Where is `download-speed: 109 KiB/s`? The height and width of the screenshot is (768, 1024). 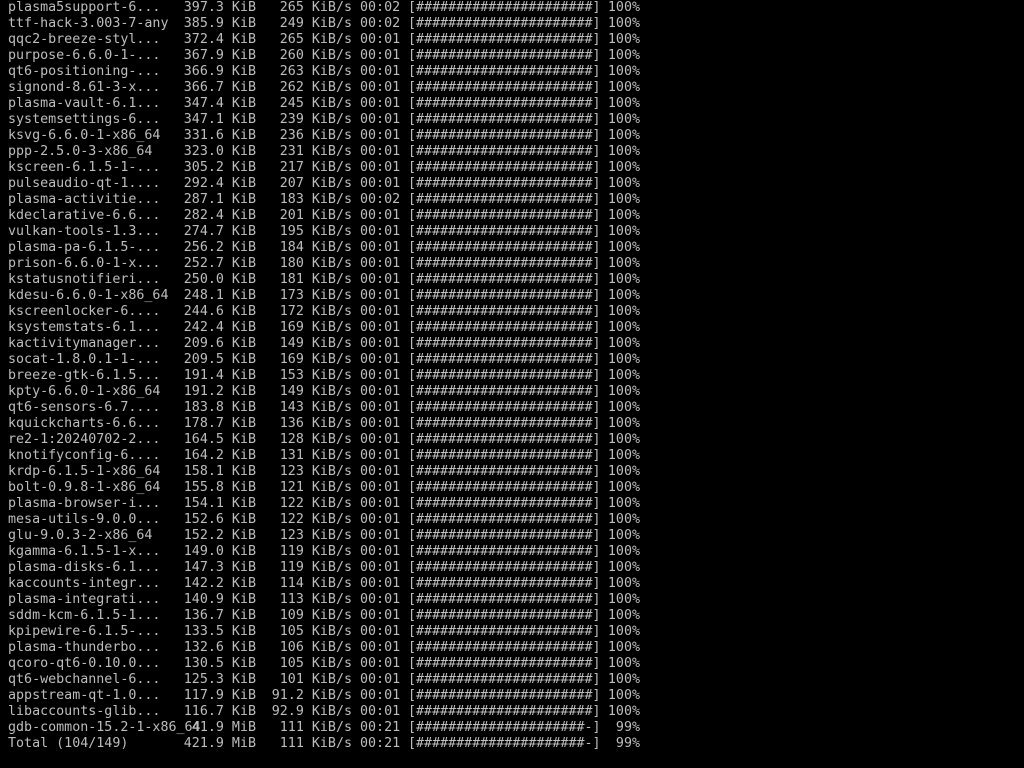
download-speed: 109 KiB/s is located at coordinates (315, 615).